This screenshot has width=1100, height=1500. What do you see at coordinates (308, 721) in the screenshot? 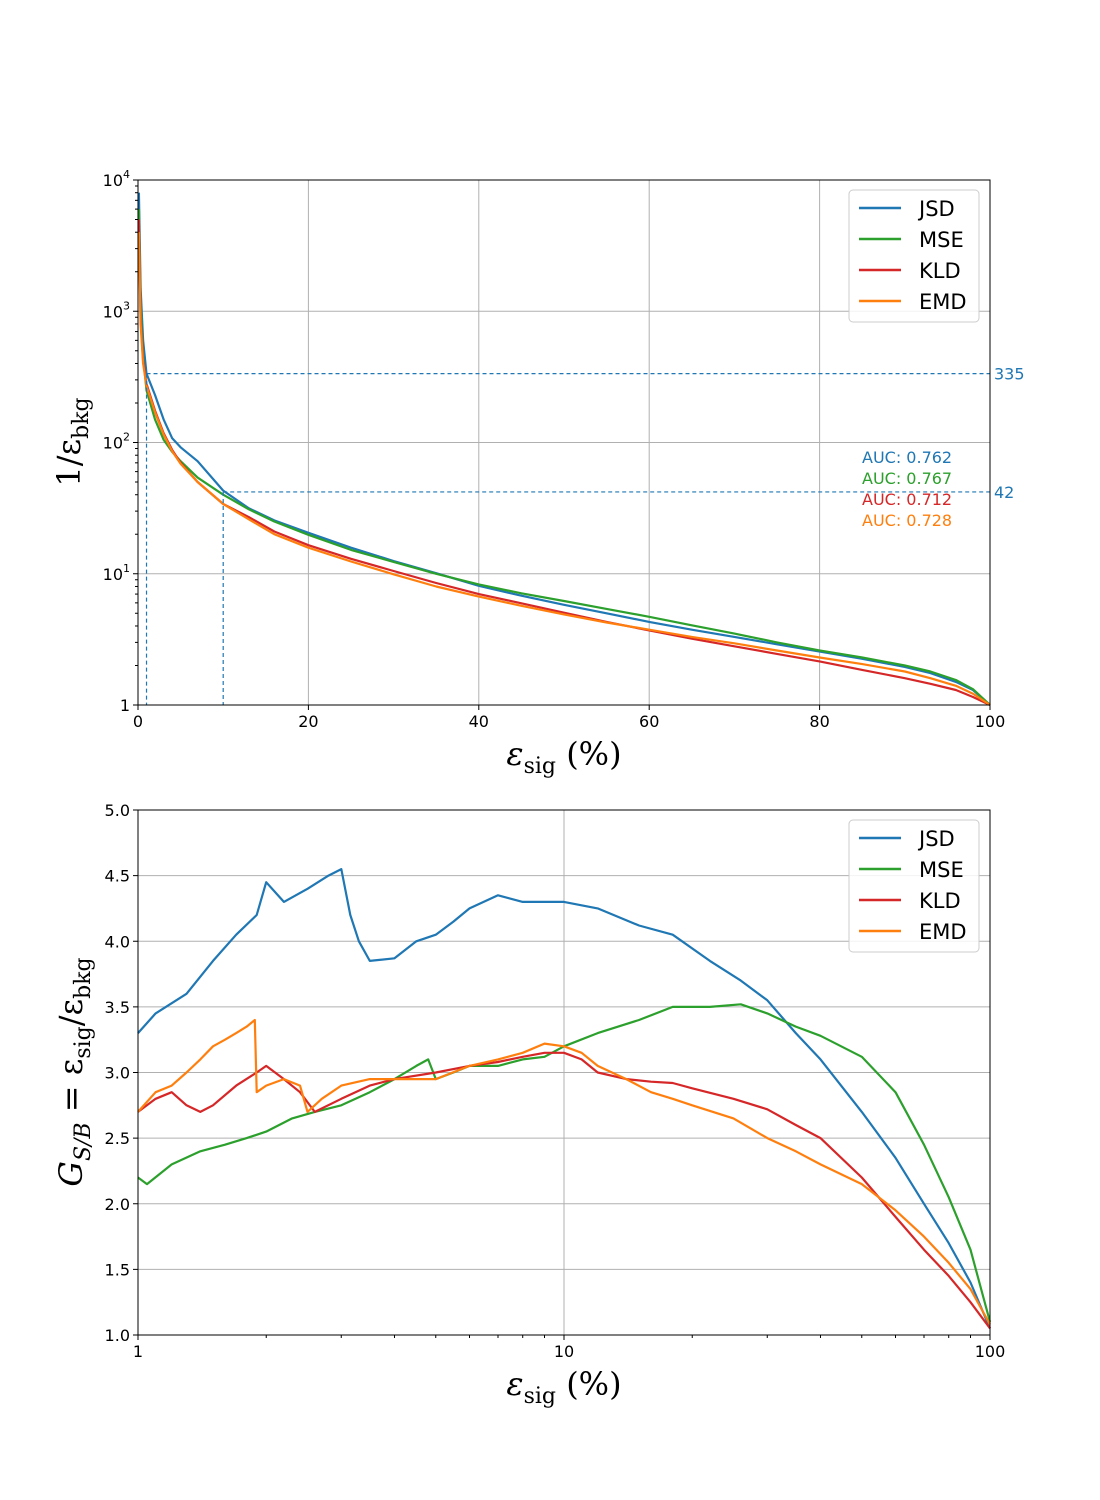
I see `x-tick-label: 20` at bounding box center [308, 721].